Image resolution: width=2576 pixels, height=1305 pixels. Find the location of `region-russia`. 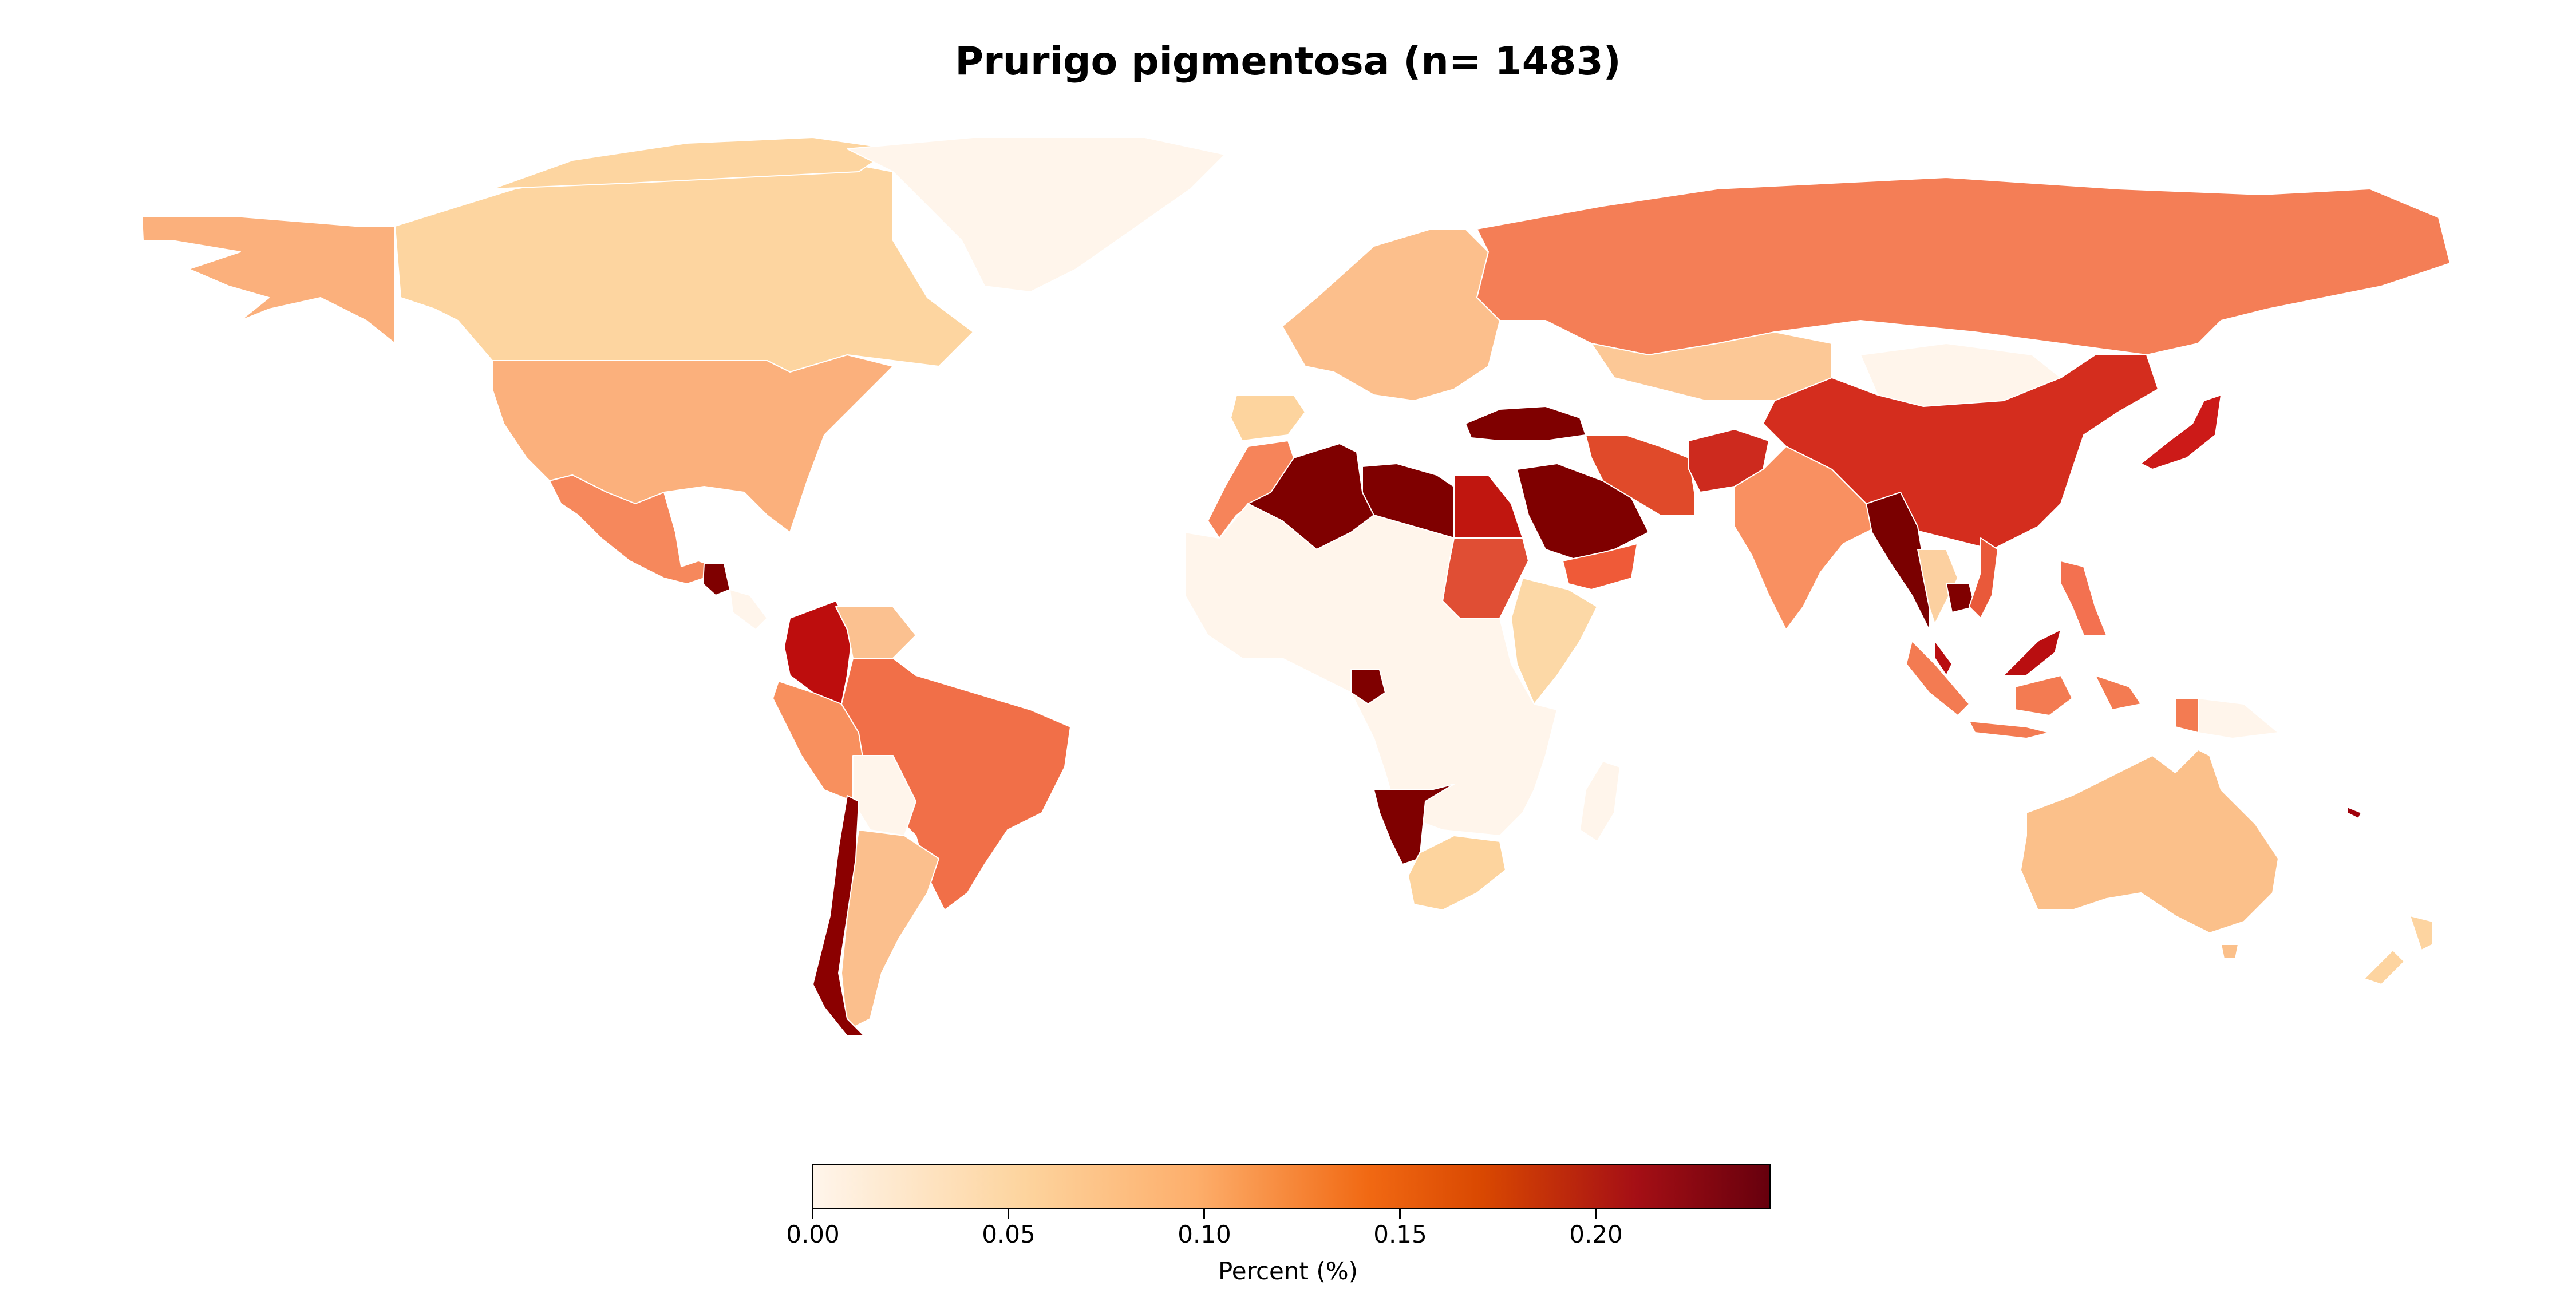

region-russia is located at coordinates (1963, 266).